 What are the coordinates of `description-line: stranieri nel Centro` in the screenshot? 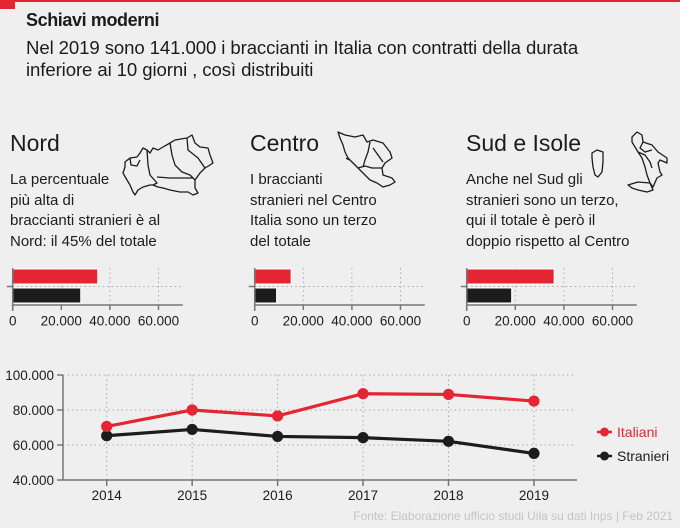 It's located at (313, 200).